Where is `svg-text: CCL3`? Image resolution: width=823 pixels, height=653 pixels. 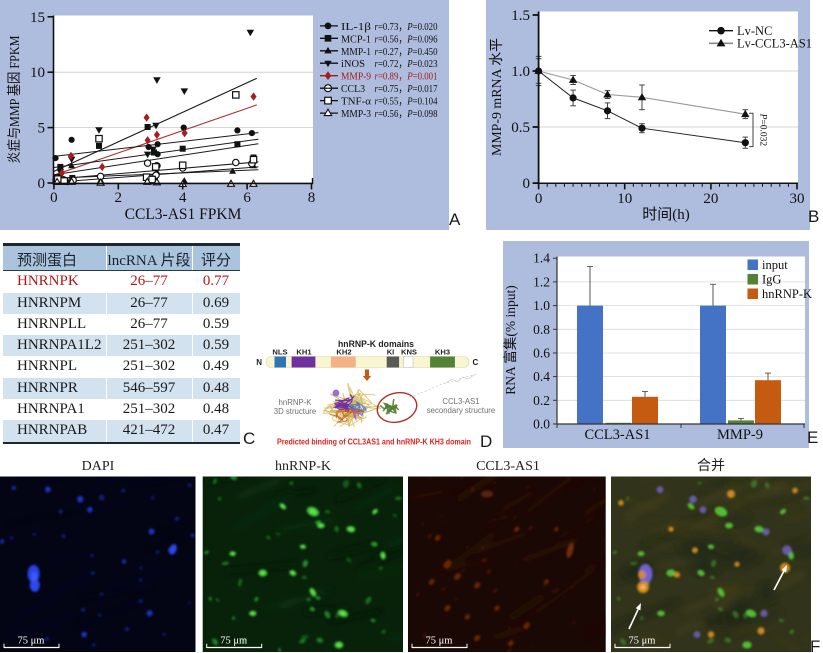 svg-text: CCL3 is located at coordinates (353, 89).